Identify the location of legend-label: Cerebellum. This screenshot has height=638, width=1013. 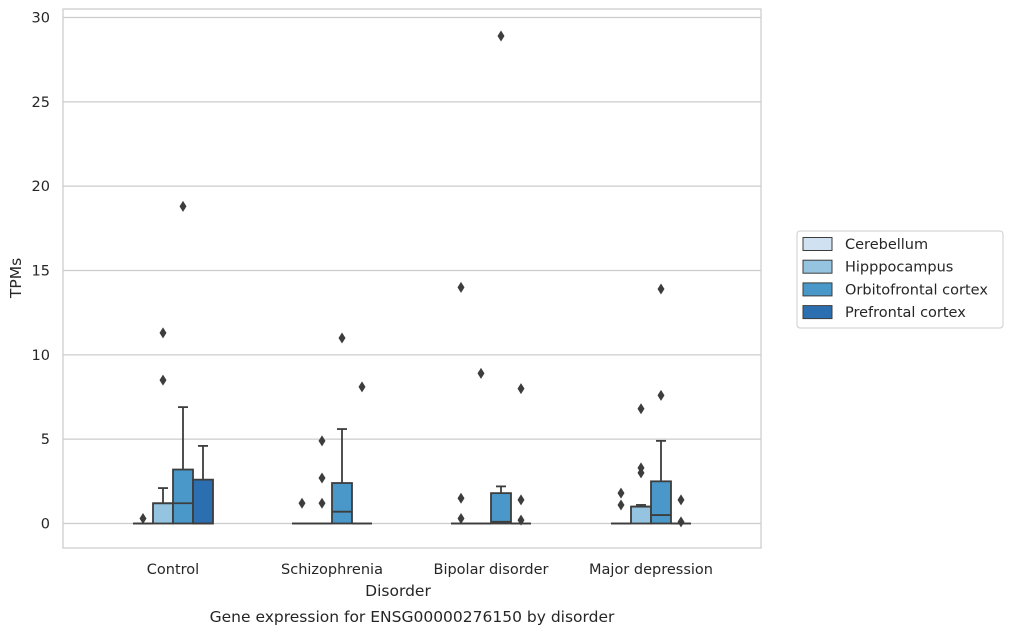
(886, 245).